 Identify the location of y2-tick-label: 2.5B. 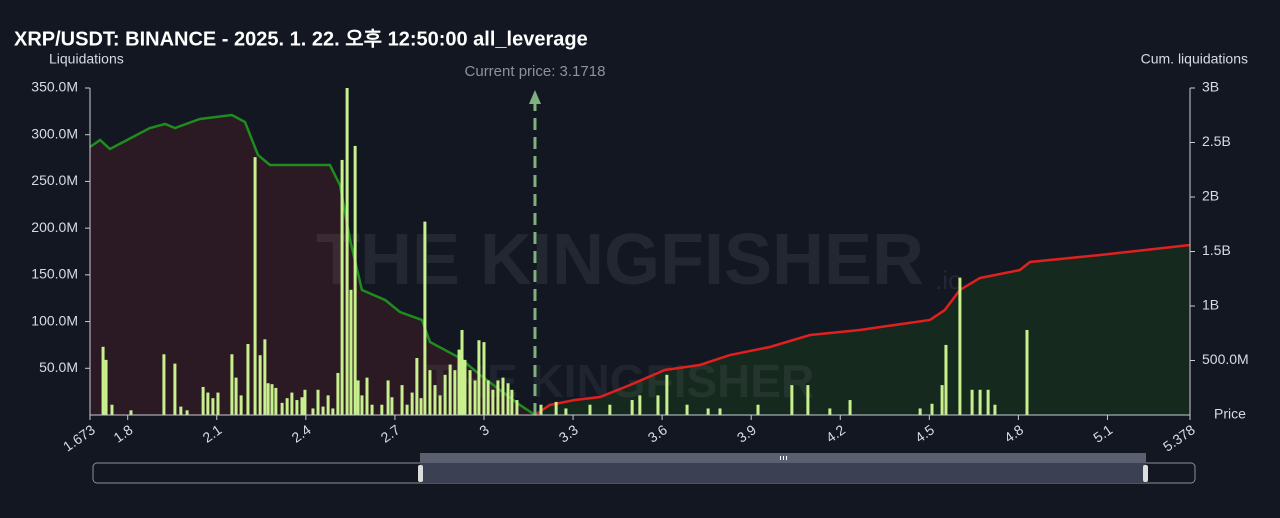
(1216, 141).